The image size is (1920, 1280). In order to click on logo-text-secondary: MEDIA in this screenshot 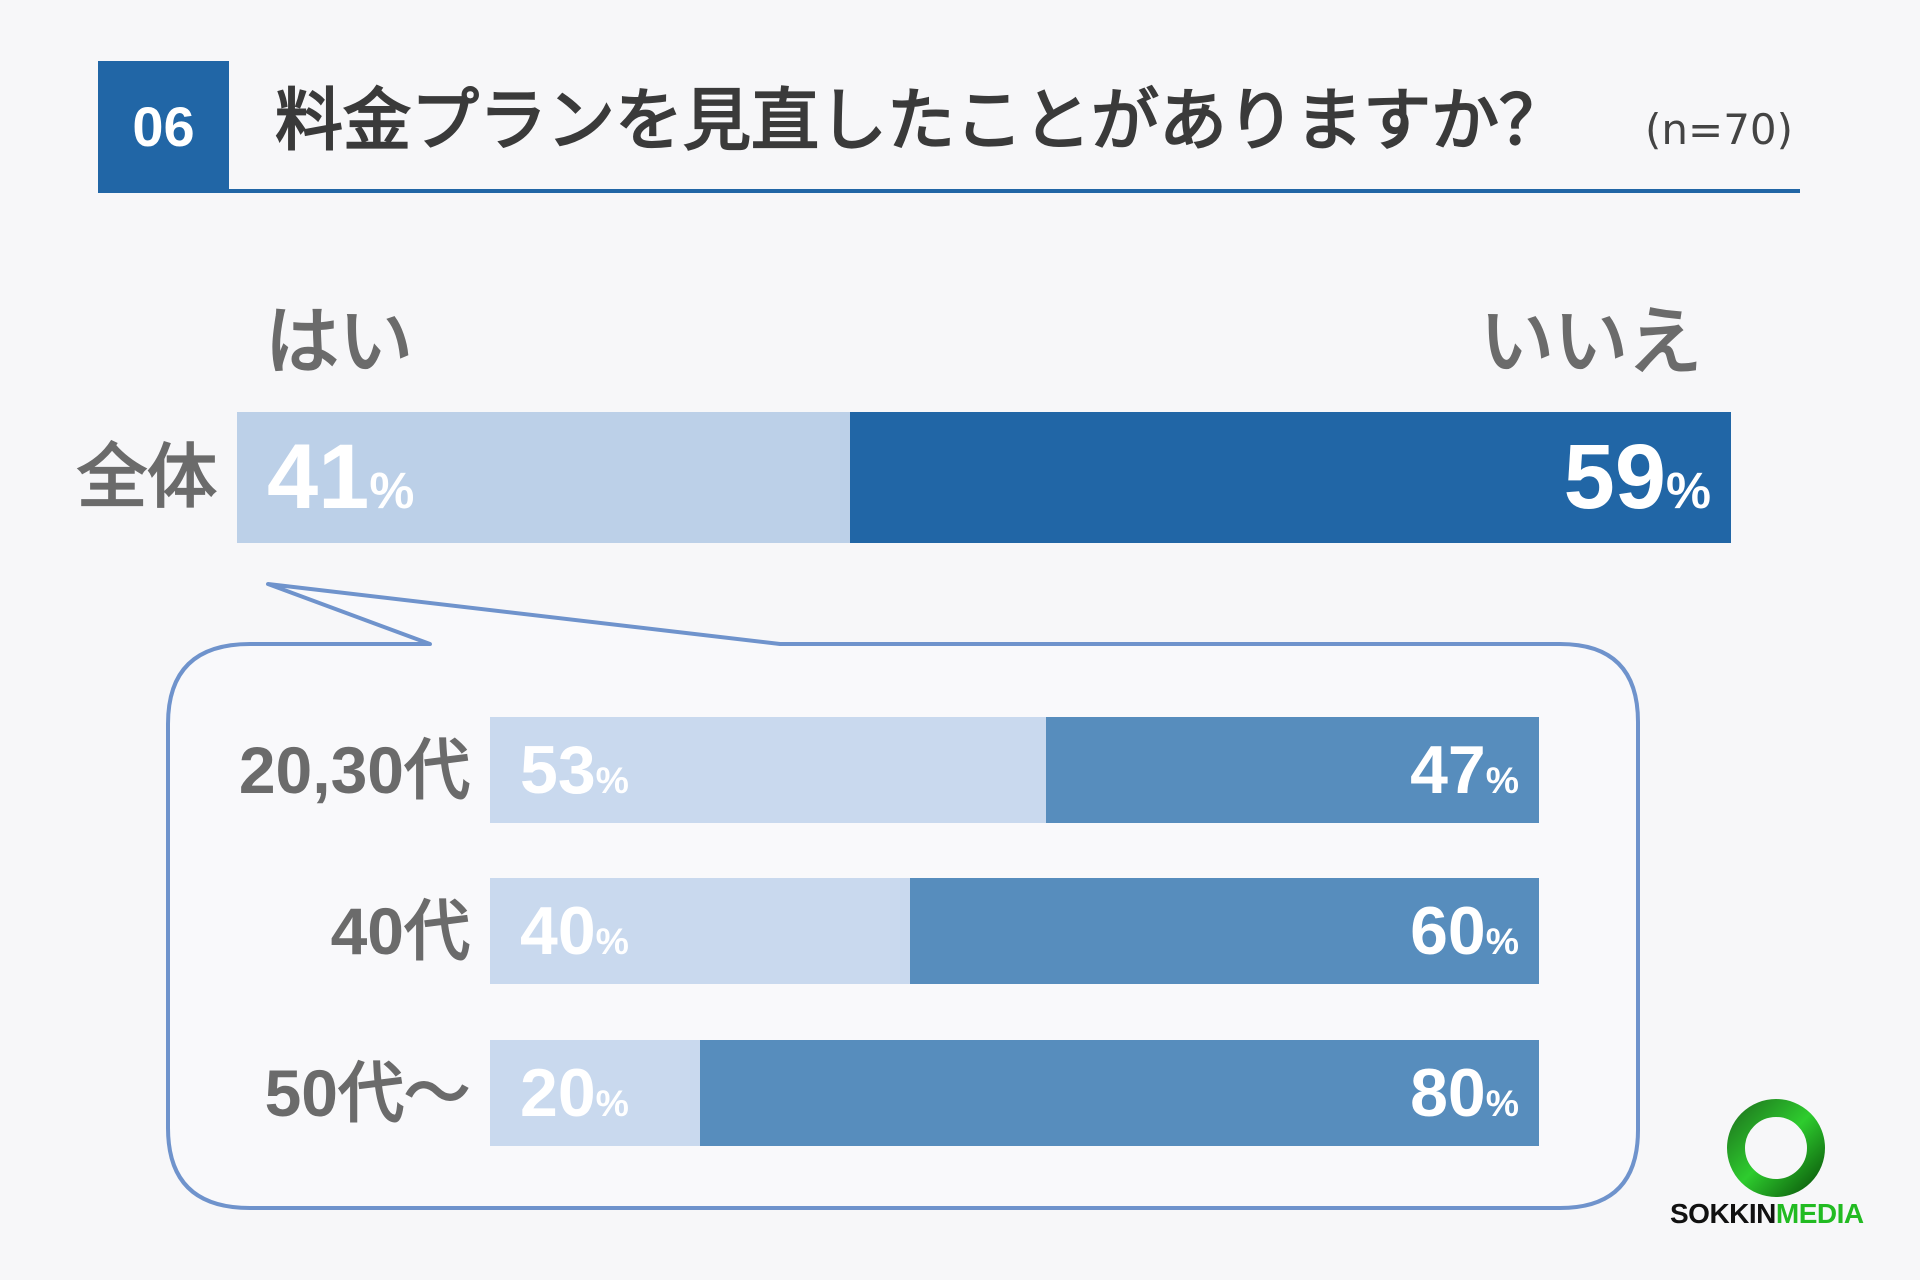, I will do `click(1819, 1213)`.